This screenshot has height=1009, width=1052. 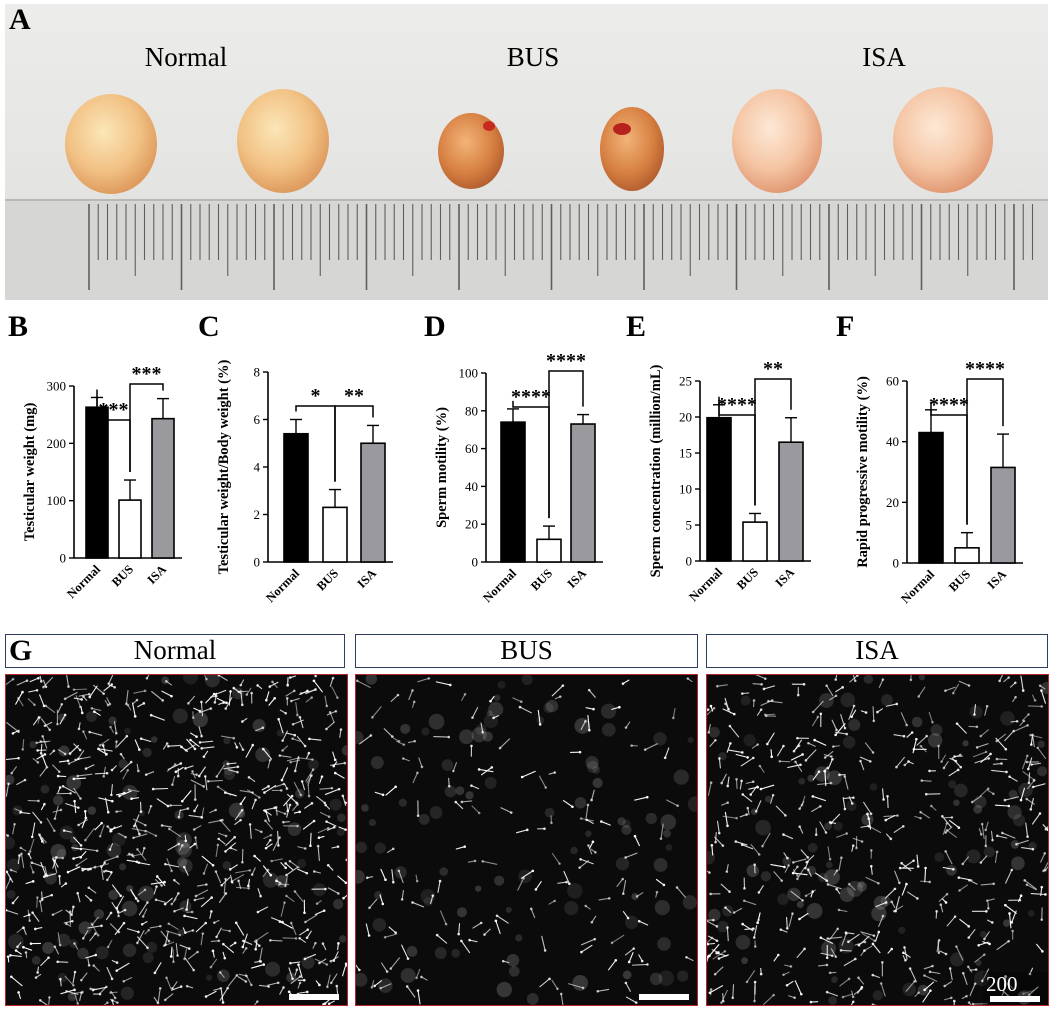 I want to click on ruler, so click(x=561, y=247).